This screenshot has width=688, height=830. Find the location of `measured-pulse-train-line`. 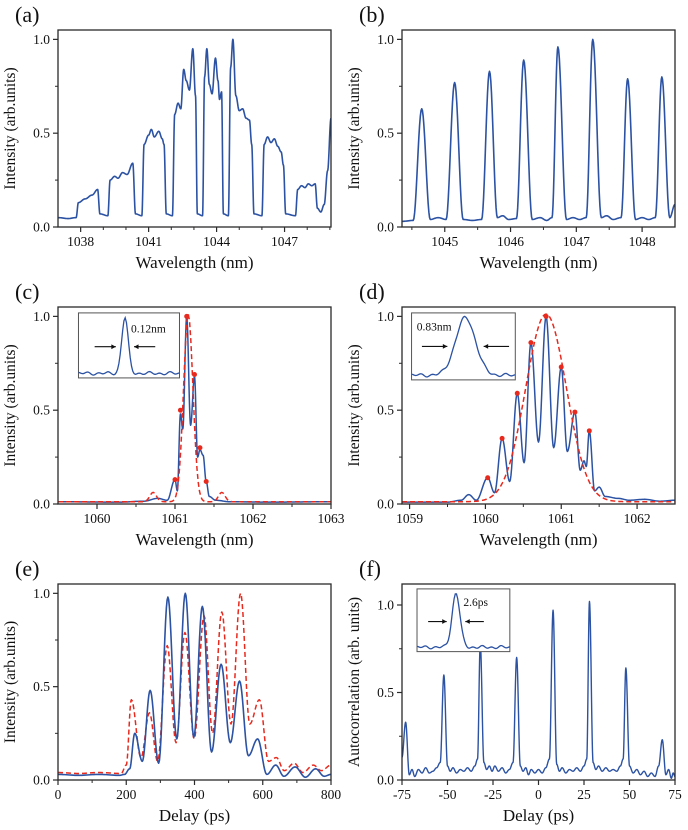

measured-pulse-train-line is located at coordinates (194, 685).